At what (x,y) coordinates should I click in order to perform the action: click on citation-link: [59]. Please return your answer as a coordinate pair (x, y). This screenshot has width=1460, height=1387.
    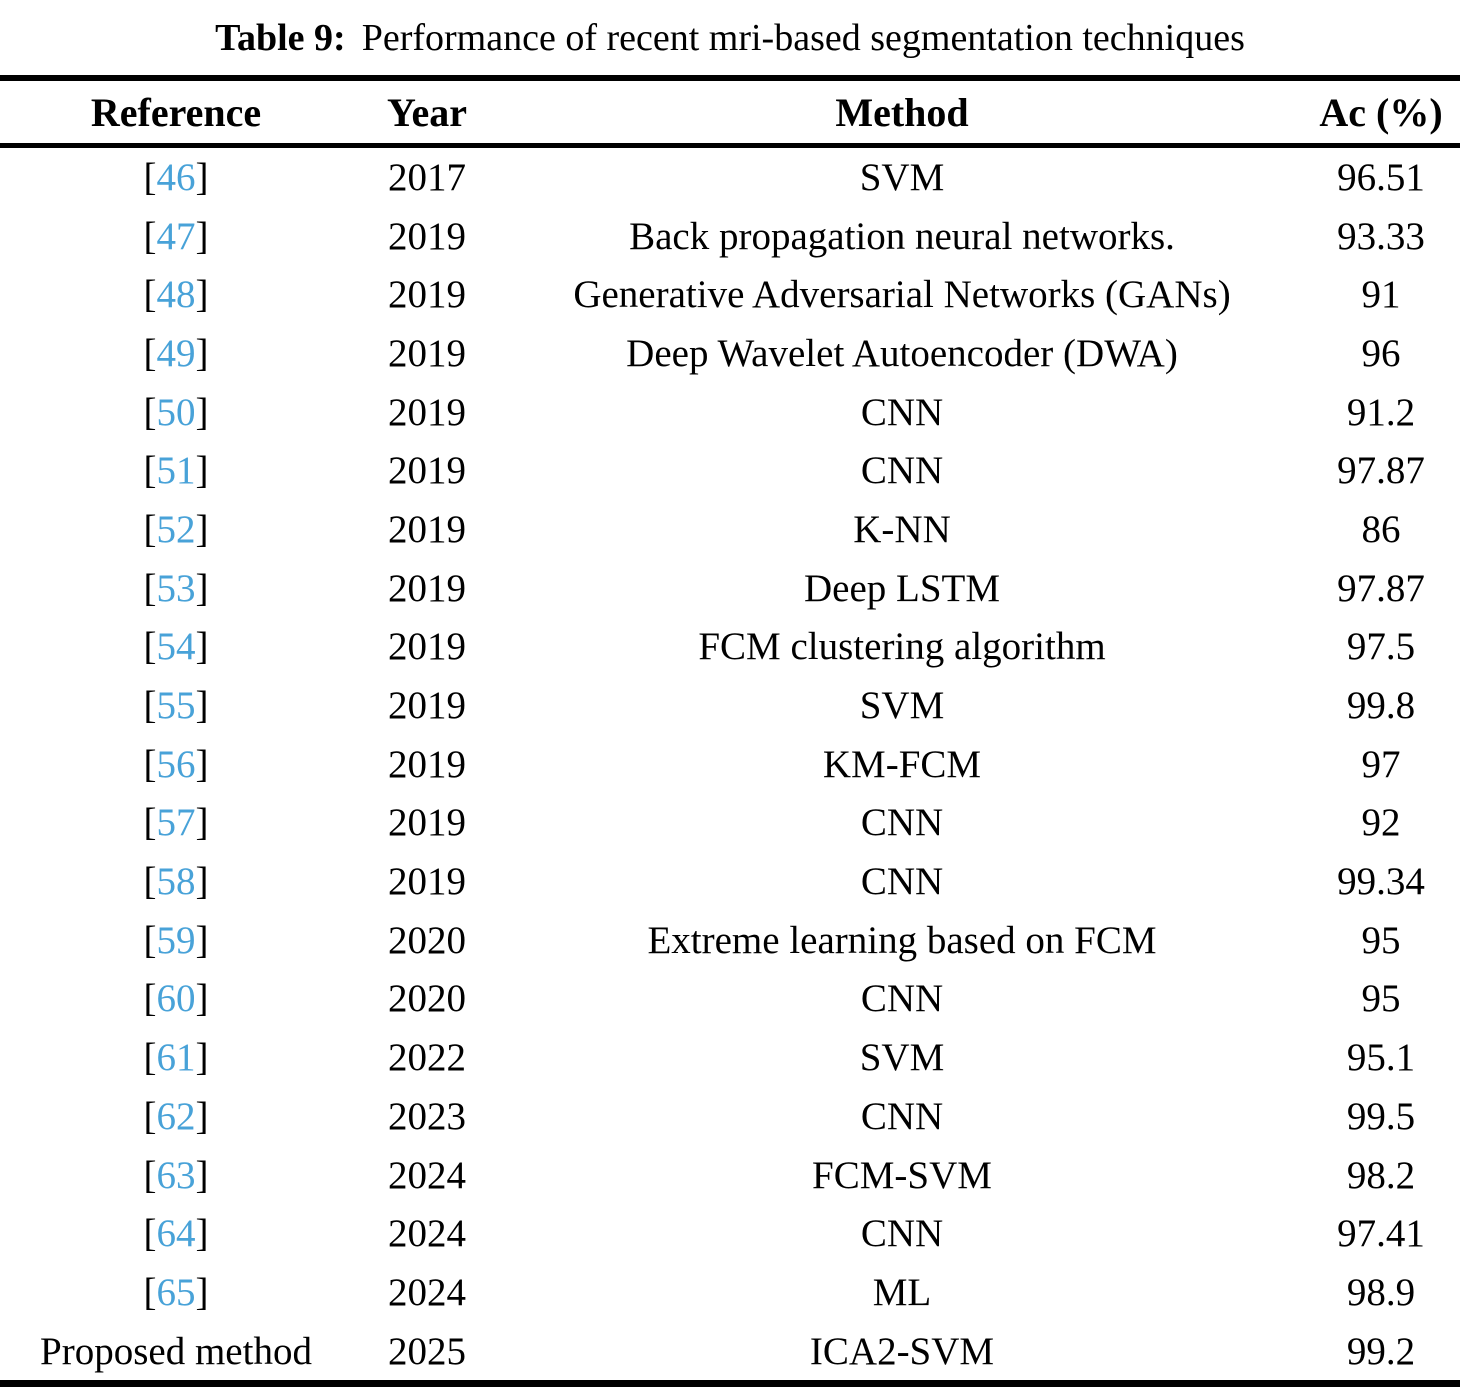
    Looking at the image, I should click on (176, 940).